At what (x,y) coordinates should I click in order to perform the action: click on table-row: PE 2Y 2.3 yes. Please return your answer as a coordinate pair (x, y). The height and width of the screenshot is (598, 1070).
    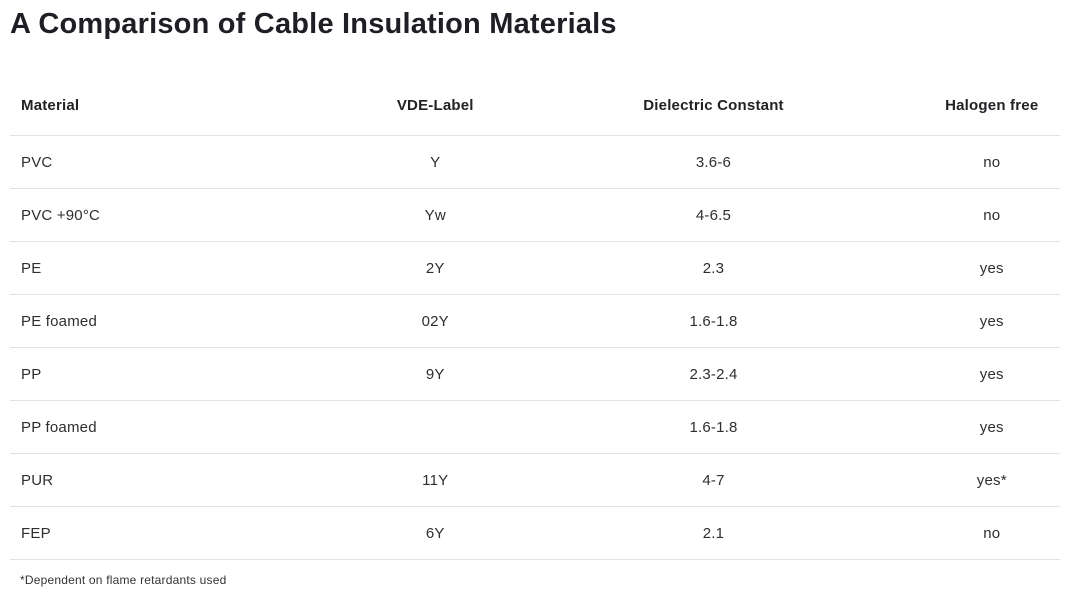
    Looking at the image, I should click on (535, 268).